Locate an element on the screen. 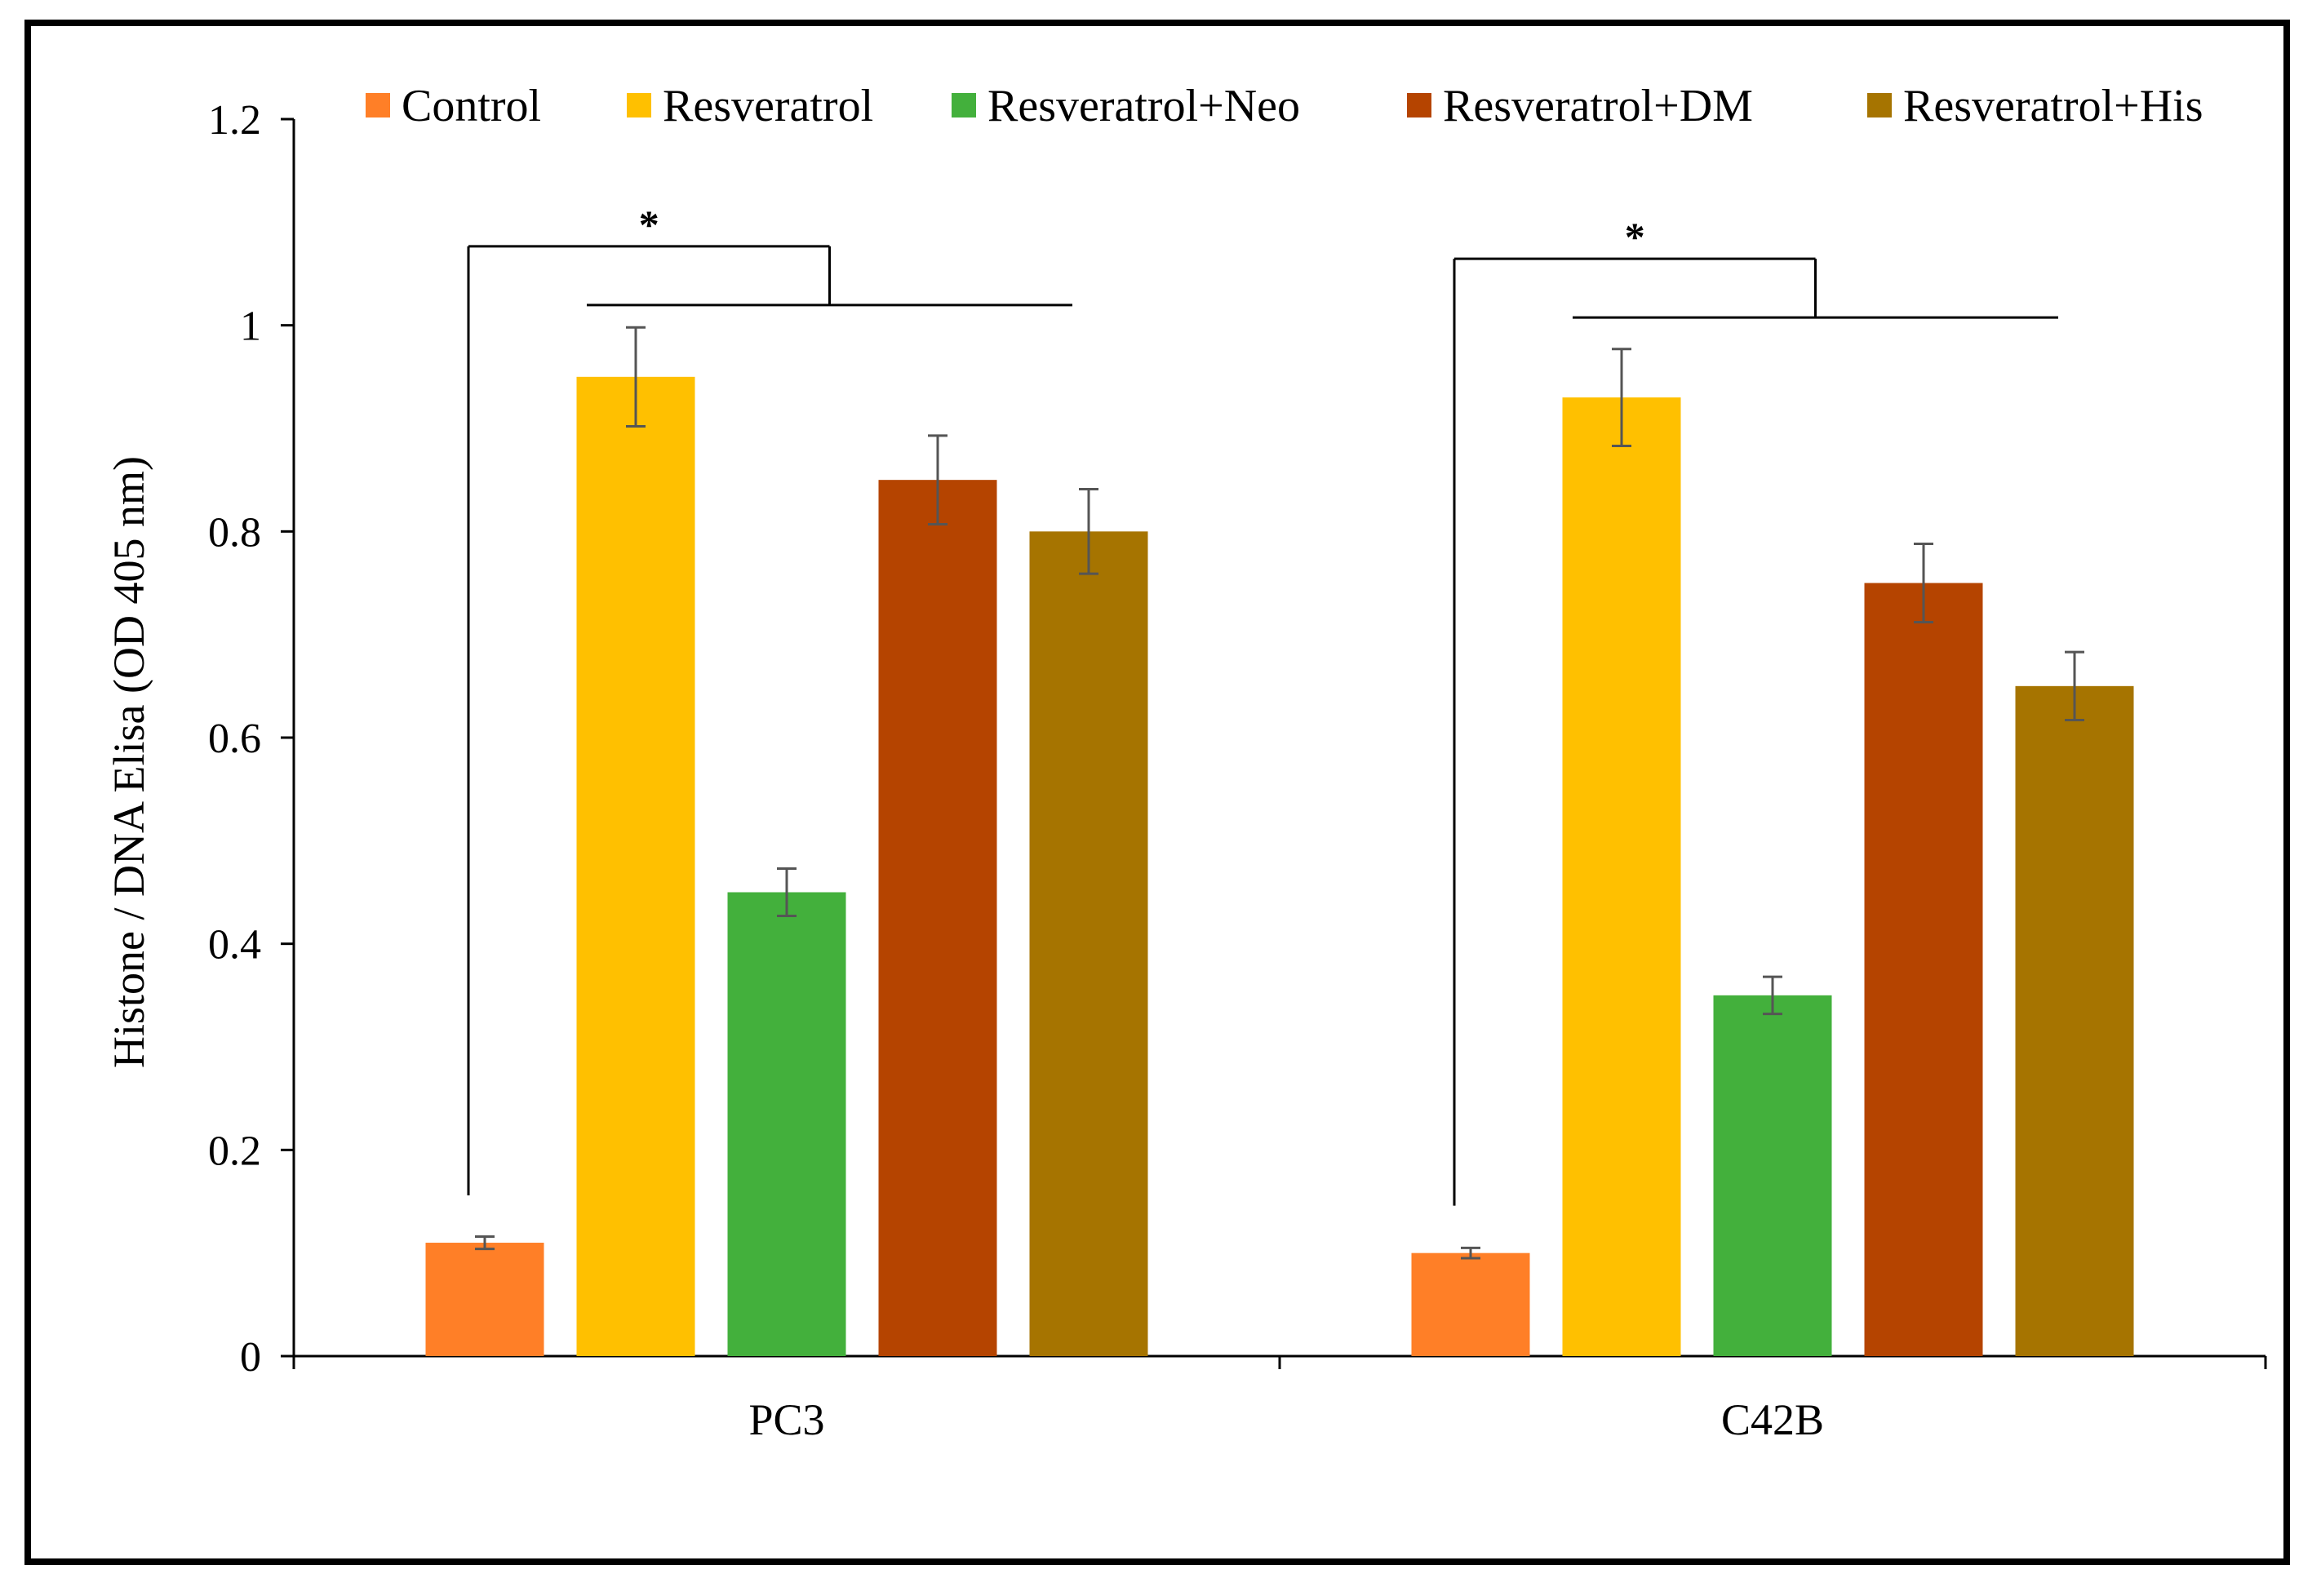  bar-resveratrol-neo-pc3 is located at coordinates (786, 1124).